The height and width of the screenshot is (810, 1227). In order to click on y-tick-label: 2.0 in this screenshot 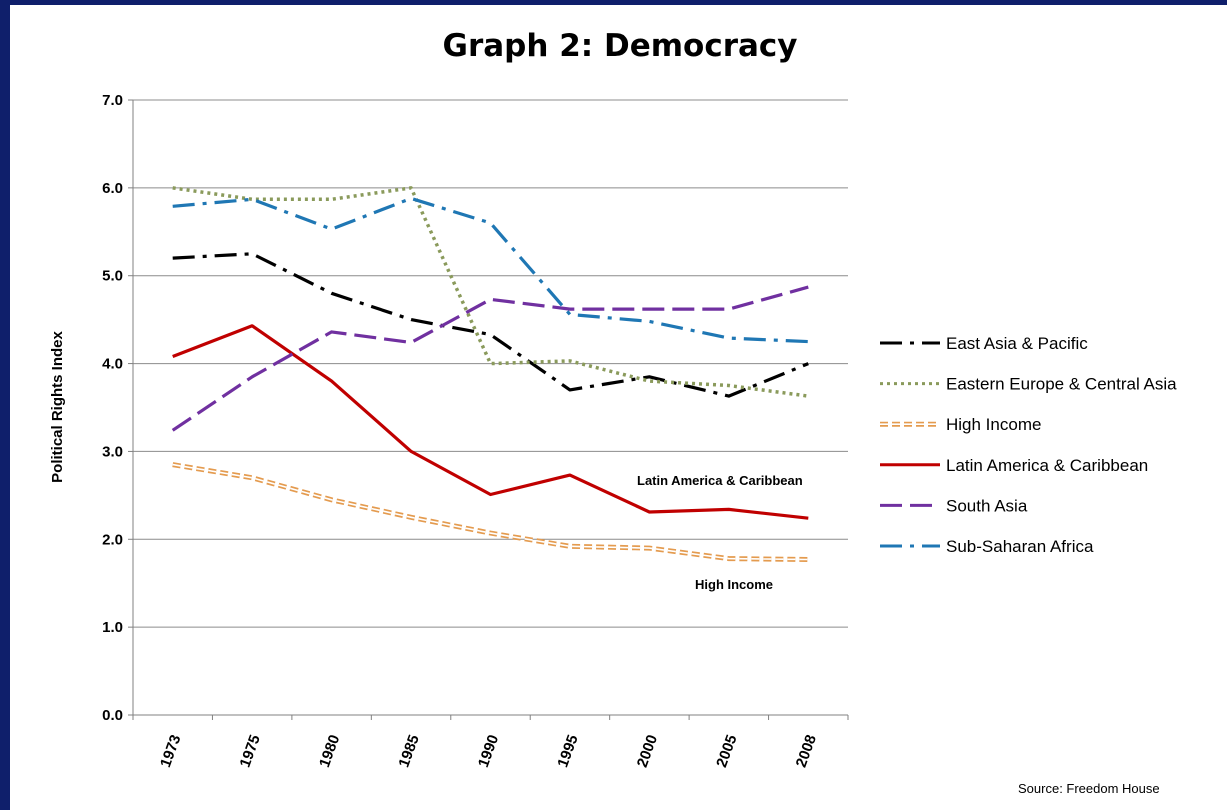, I will do `click(112, 539)`.